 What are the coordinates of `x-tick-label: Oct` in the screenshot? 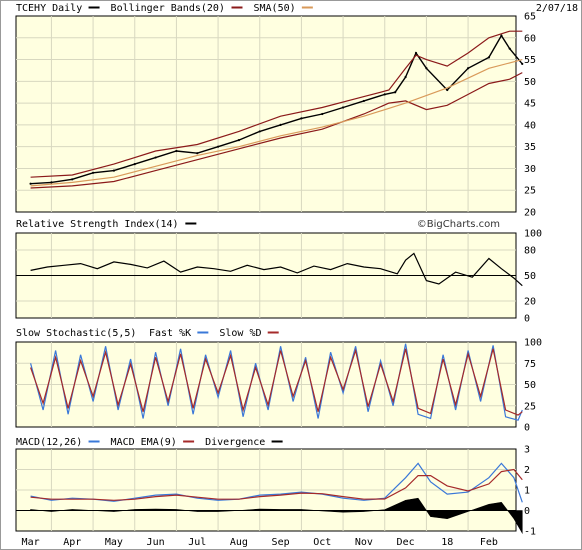 It's located at (322, 542).